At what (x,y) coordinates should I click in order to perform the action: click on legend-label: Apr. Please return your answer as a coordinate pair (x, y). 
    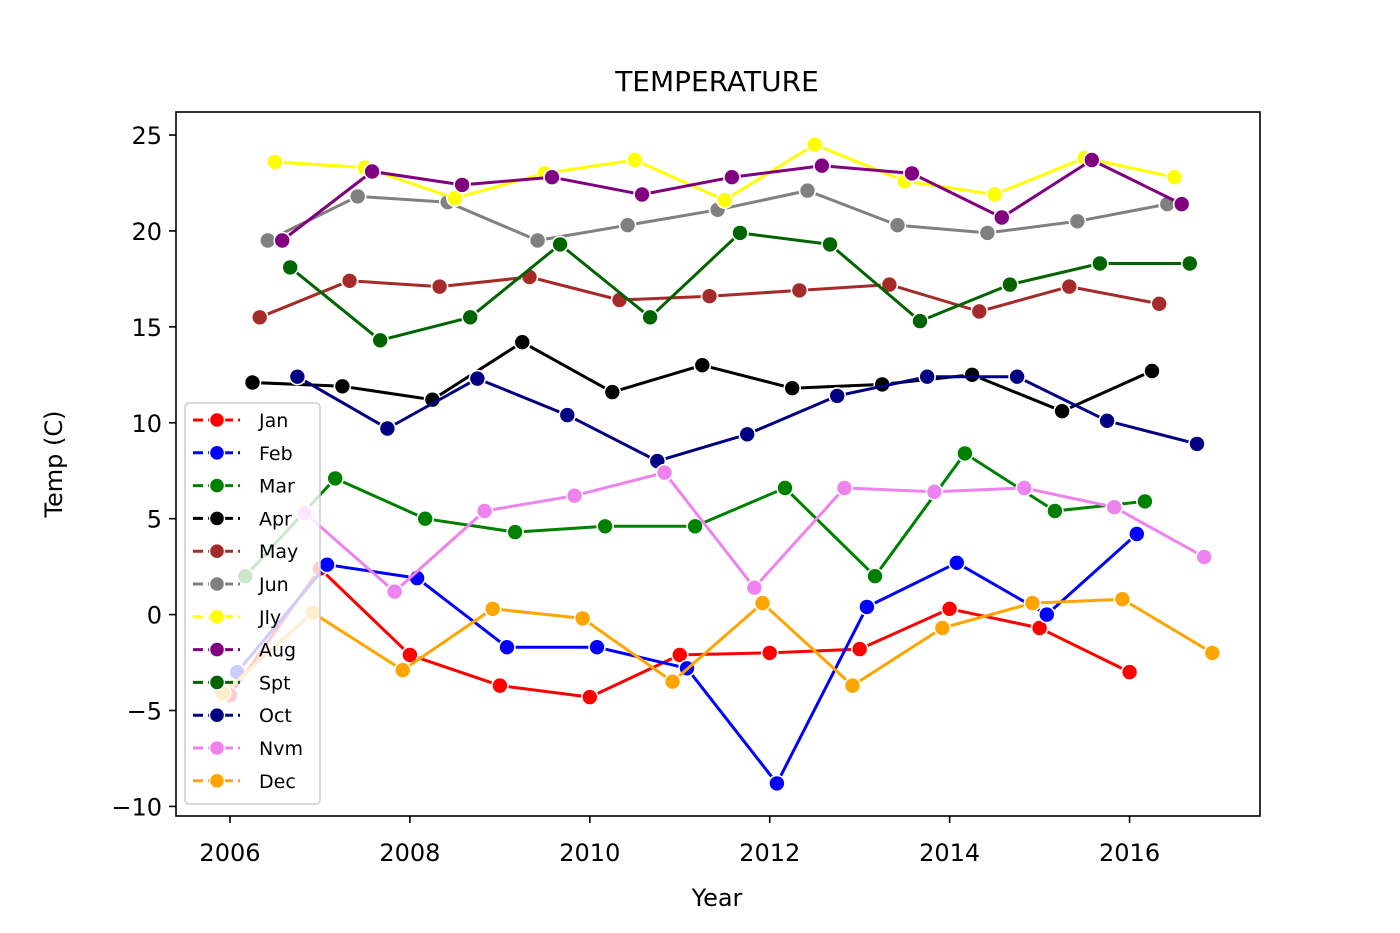
    Looking at the image, I should click on (275, 519).